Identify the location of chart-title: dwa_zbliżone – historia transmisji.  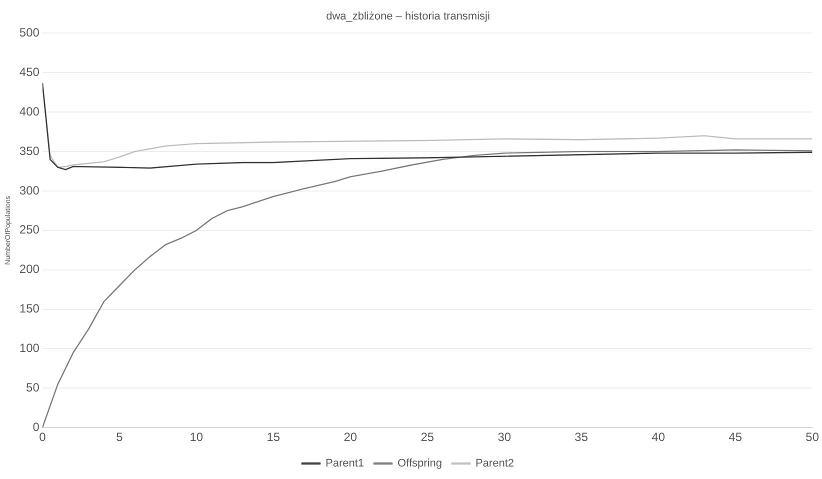
(408, 16).